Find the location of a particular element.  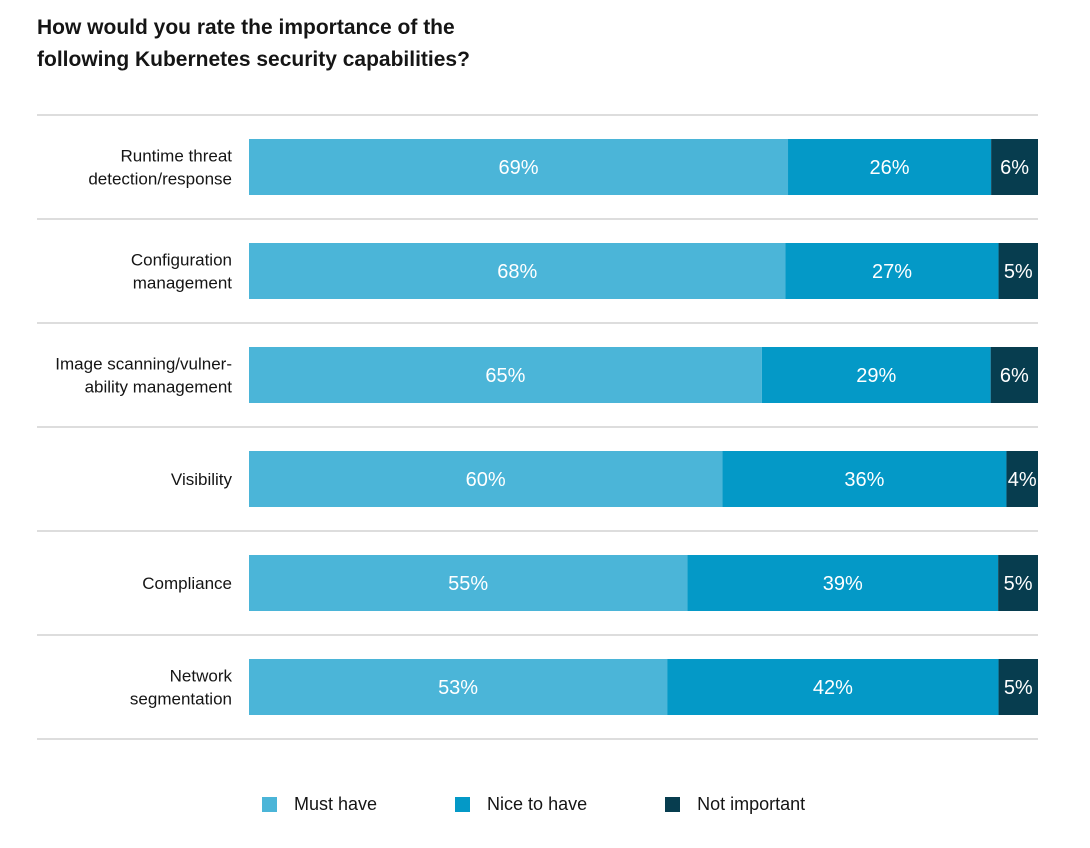

chart-title-line-1: How would you rate the importance of the is located at coordinates (246, 27).